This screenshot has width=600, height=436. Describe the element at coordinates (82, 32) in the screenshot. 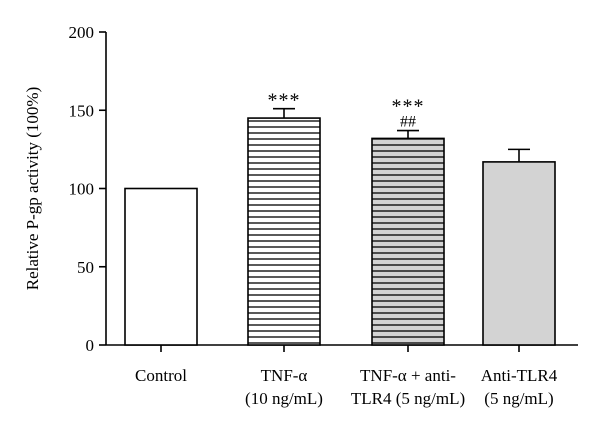

I see `y-tick-label: 200` at that location.